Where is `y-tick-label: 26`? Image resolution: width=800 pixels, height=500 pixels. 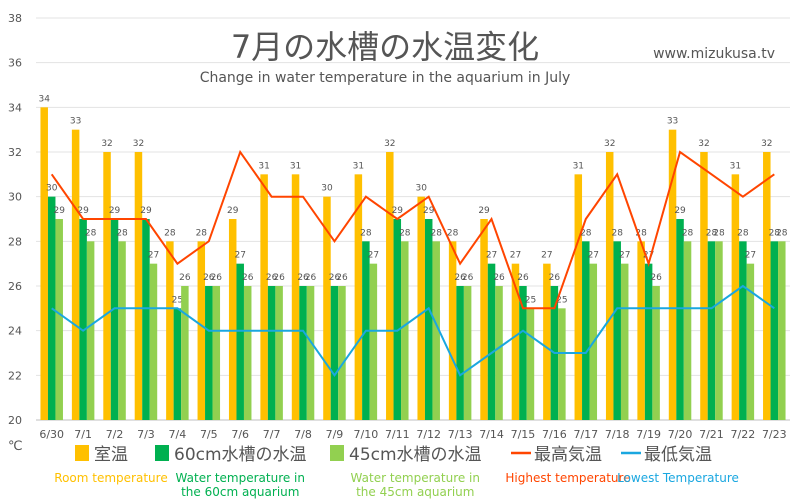 y-tick-label: 26 is located at coordinates (15, 286).